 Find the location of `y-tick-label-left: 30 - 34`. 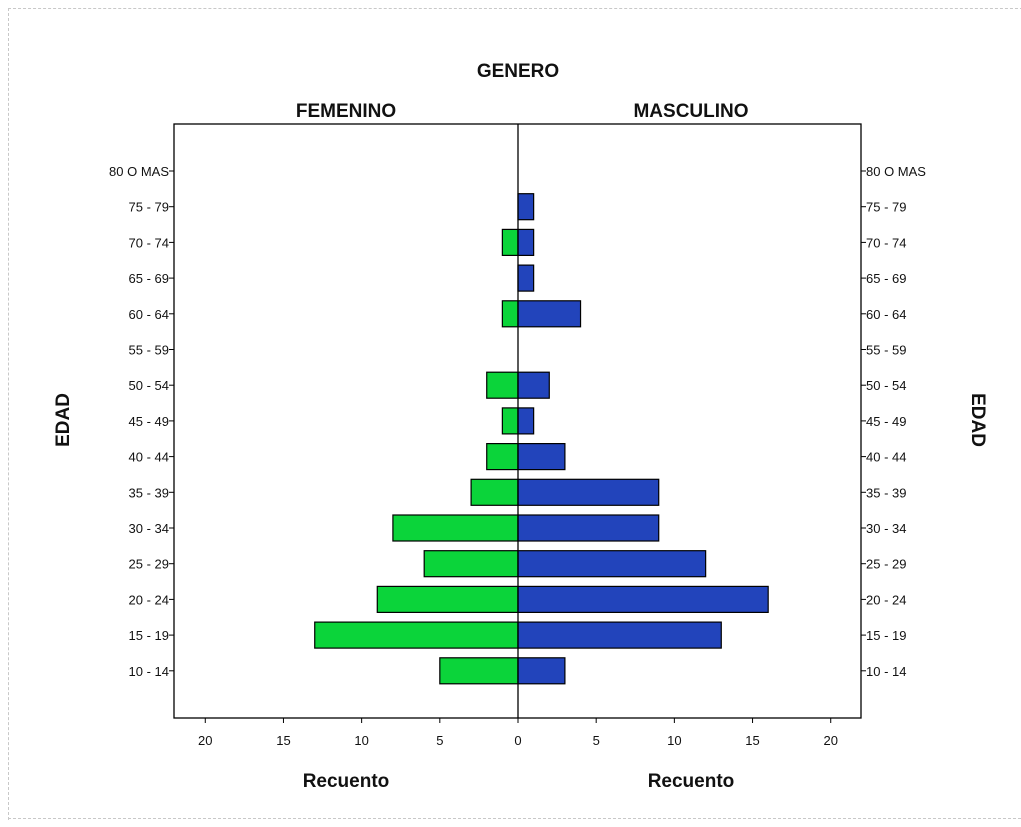

y-tick-label-left: 30 - 34 is located at coordinates (149, 528).